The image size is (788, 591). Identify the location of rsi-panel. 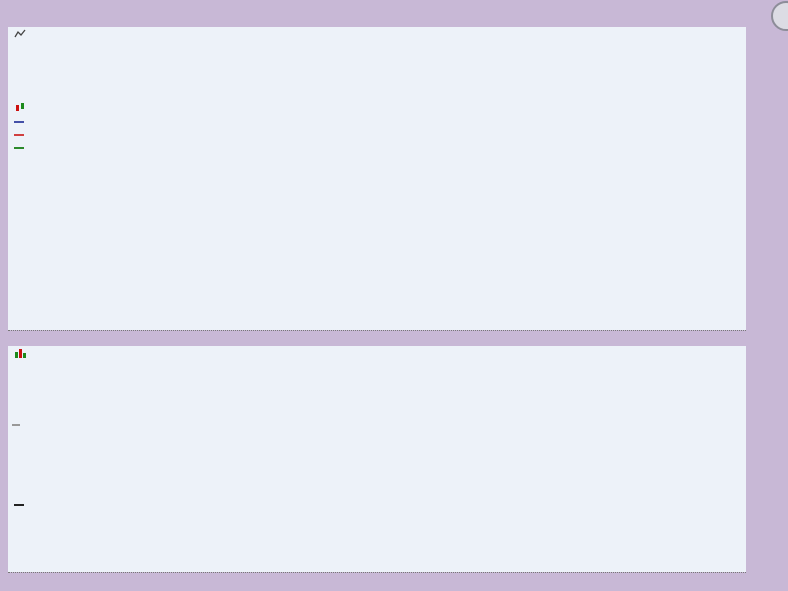
(377, 64).